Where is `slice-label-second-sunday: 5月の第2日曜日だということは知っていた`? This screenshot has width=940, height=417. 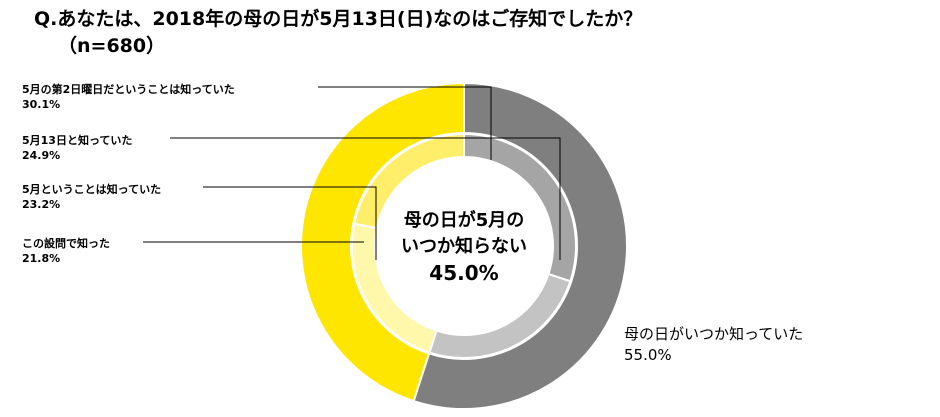
slice-label-second-sunday: 5月の第2日曜日だということは知っていた is located at coordinates (128, 89).